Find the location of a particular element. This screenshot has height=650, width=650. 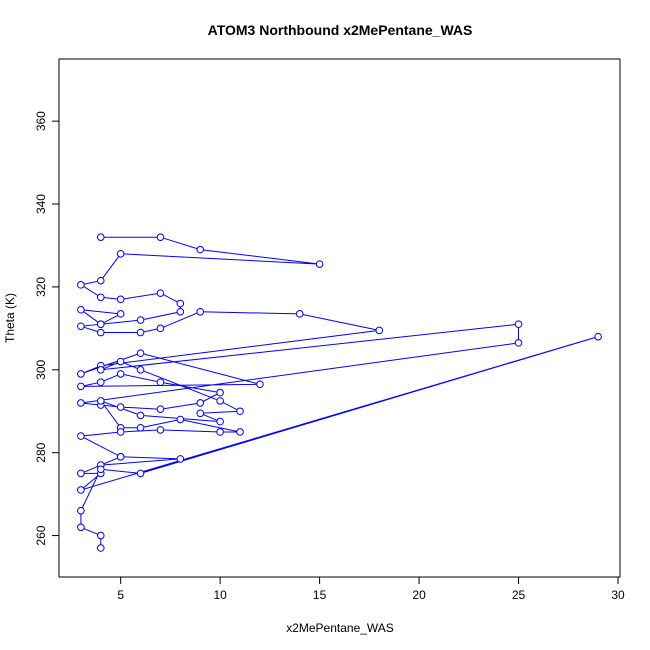

y-tick-label-4: 340 is located at coordinates (41, 204).